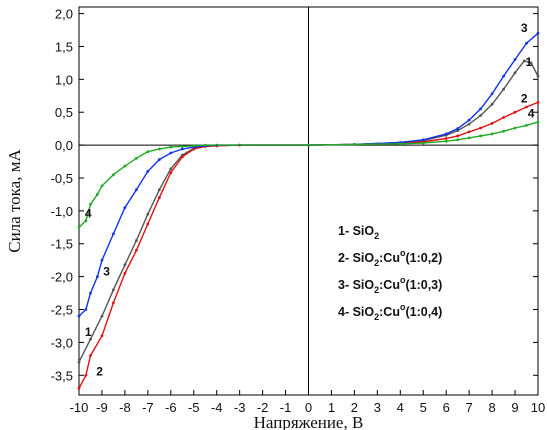 The height and width of the screenshot is (430, 547). I want to click on y-tick-label: -3,0, so click(62, 342).